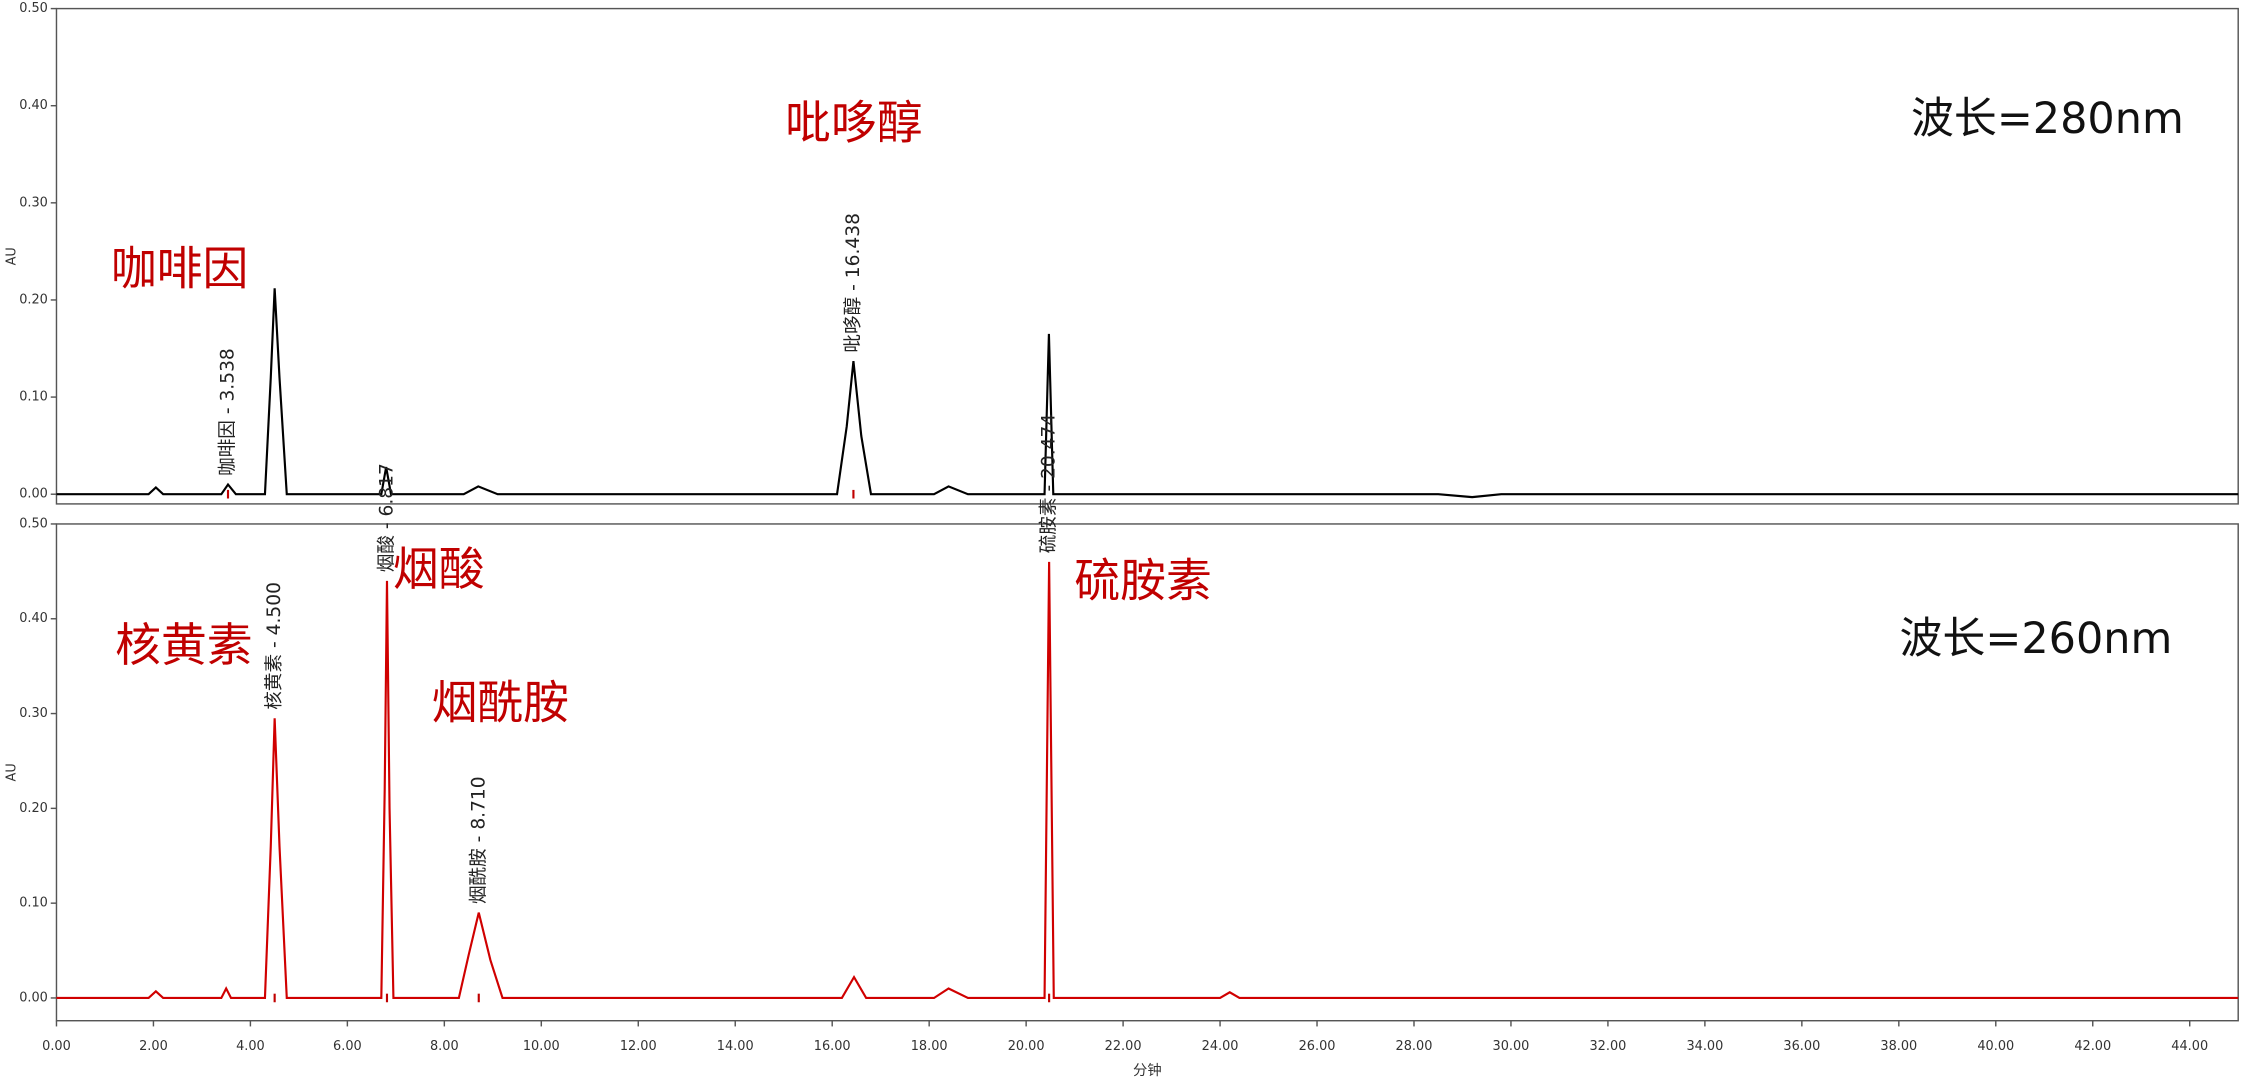 This screenshot has width=2246, height=1088. Describe the element at coordinates (1801, 1046) in the screenshot. I see `x-tick-label: 36.00` at that location.